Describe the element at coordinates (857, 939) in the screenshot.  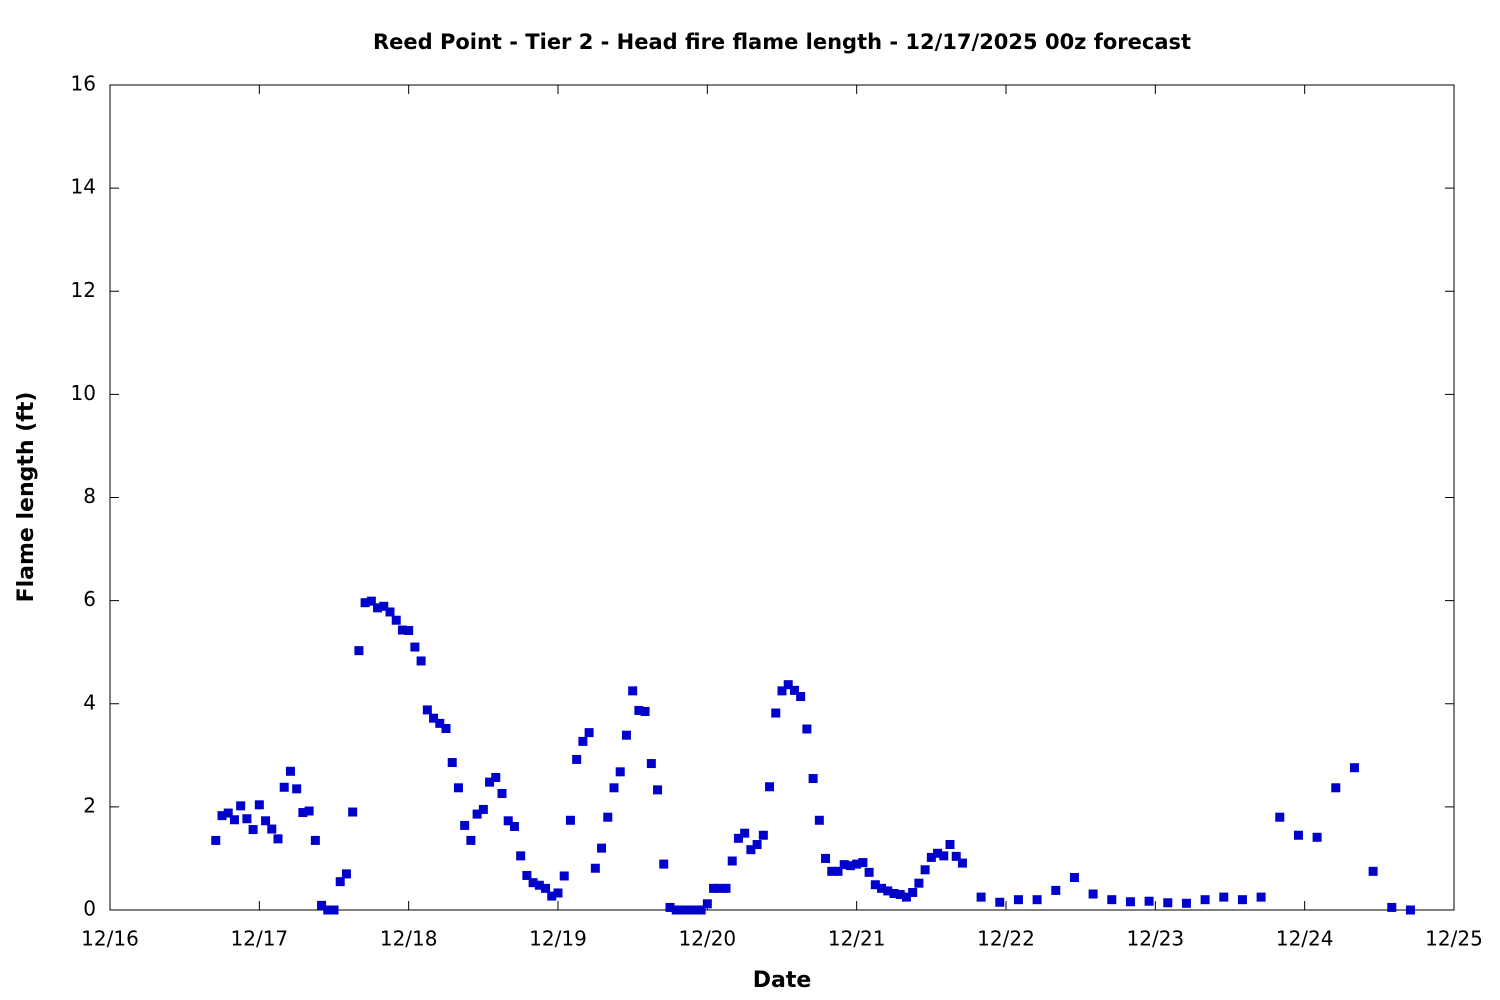
I see `x-tick-label: 12/21` at that location.